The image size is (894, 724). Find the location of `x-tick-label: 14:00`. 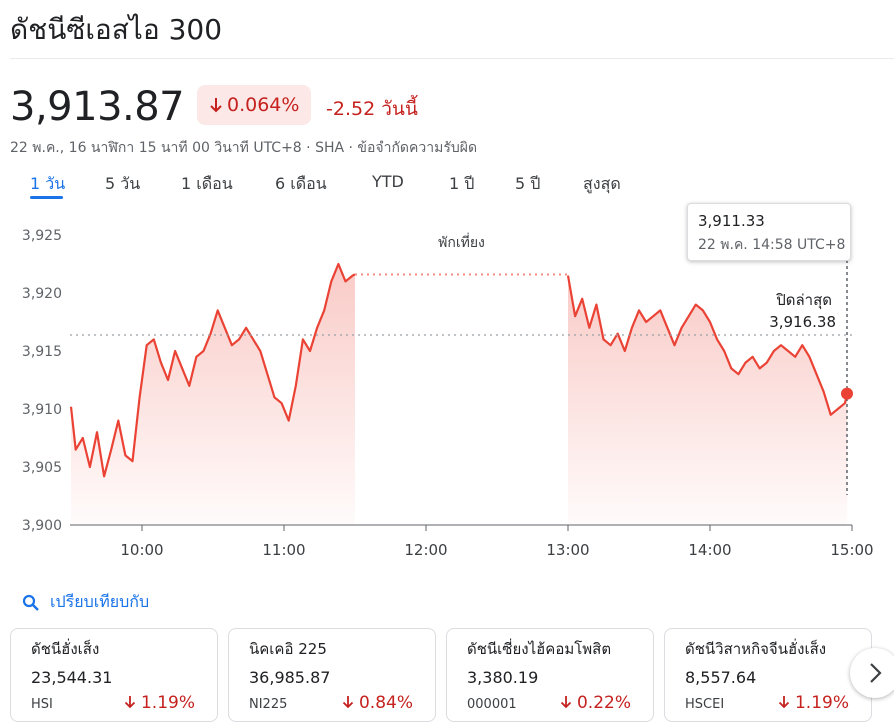

x-tick-label: 14:00 is located at coordinates (709, 550).